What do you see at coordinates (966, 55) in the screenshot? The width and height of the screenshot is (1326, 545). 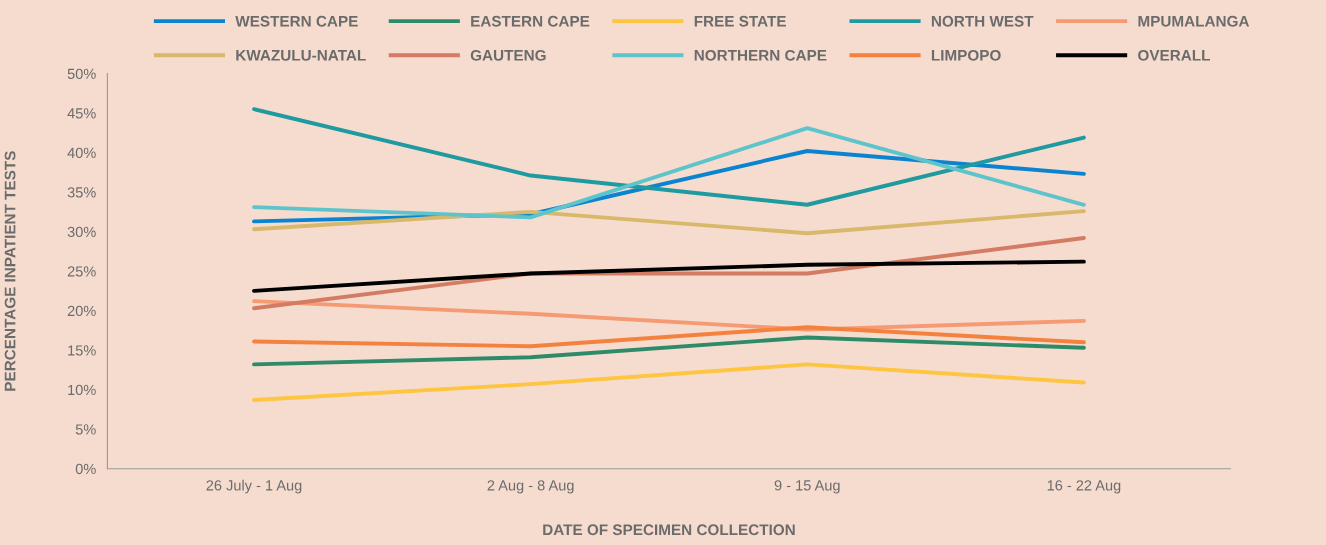 I see `legend-label: LIMPOPO` at bounding box center [966, 55].